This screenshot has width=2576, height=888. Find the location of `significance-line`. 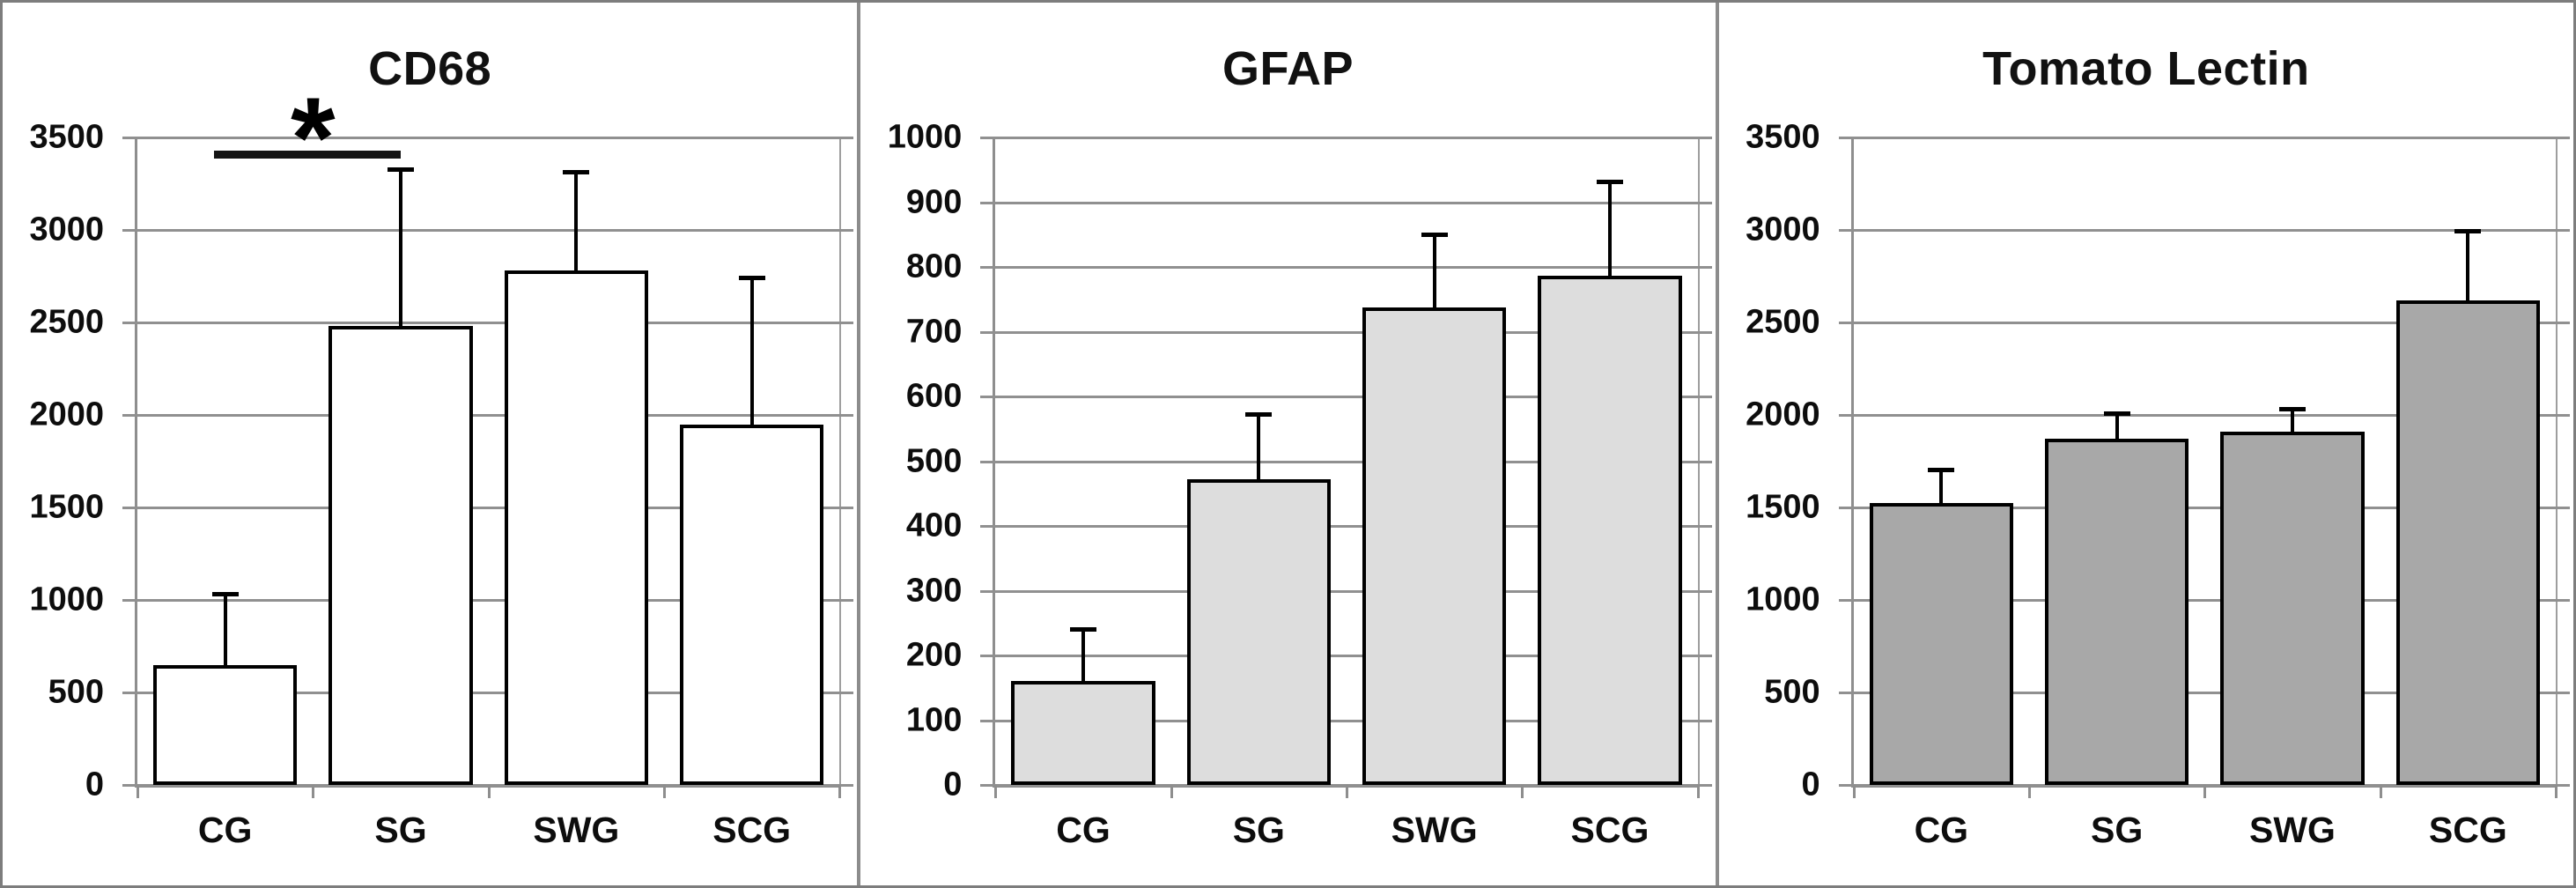

significance-line is located at coordinates (307, 154).